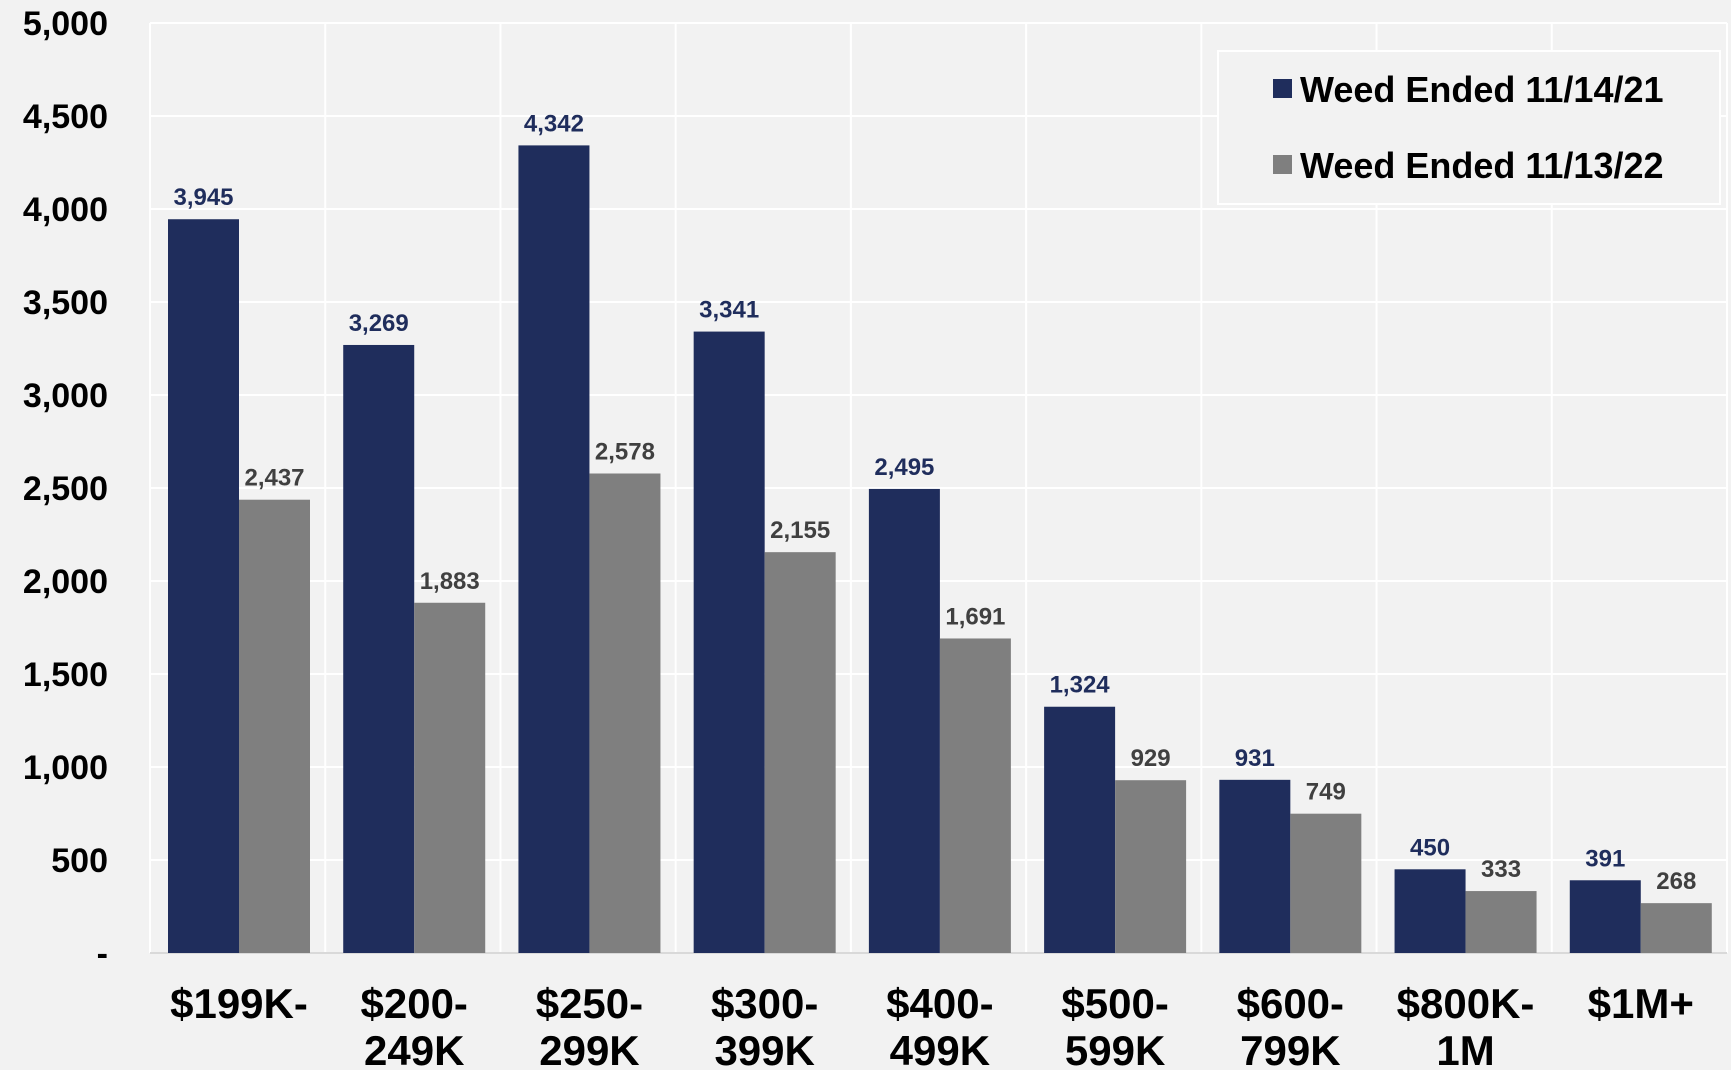 This screenshot has height=1070, width=1731. Describe the element at coordinates (1255, 758) in the screenshot. I see `data-label-series-1: 931` at that location.